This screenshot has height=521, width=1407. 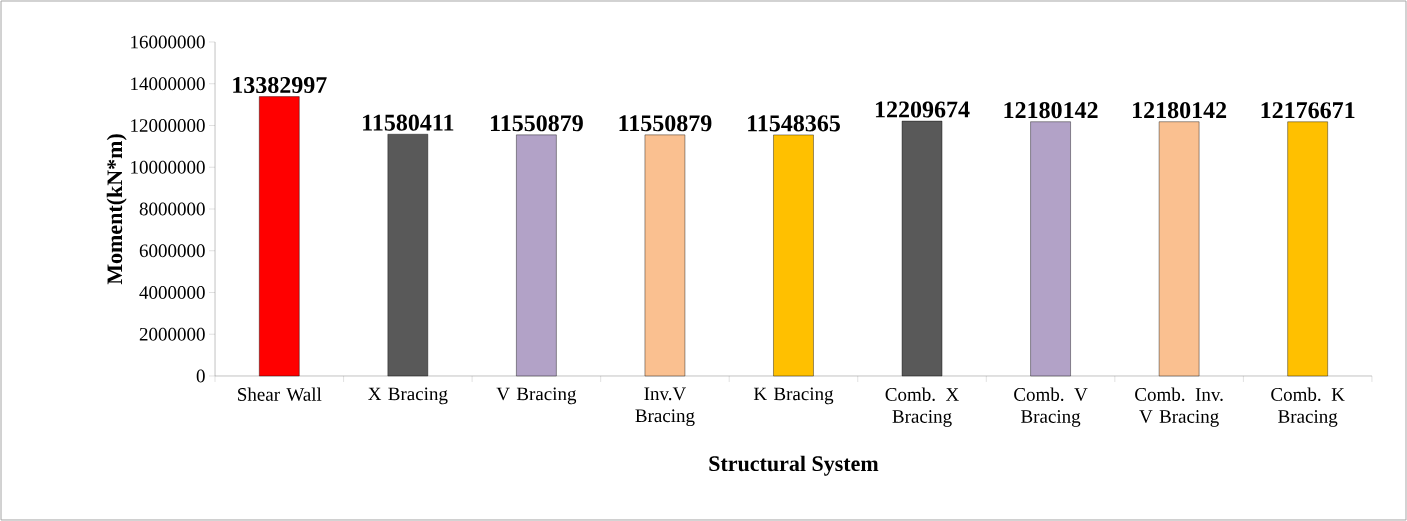 What do you see at coordinates (200, 376) in the screenshot?
I see `y-tick-label: 0` at bounding box center [200, 376].